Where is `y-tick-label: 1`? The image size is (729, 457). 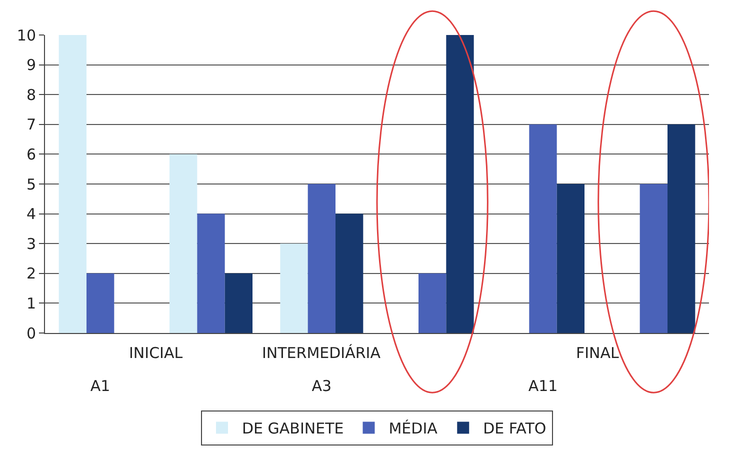 y-tick-label: 1 is located at coordinates (31, 303).